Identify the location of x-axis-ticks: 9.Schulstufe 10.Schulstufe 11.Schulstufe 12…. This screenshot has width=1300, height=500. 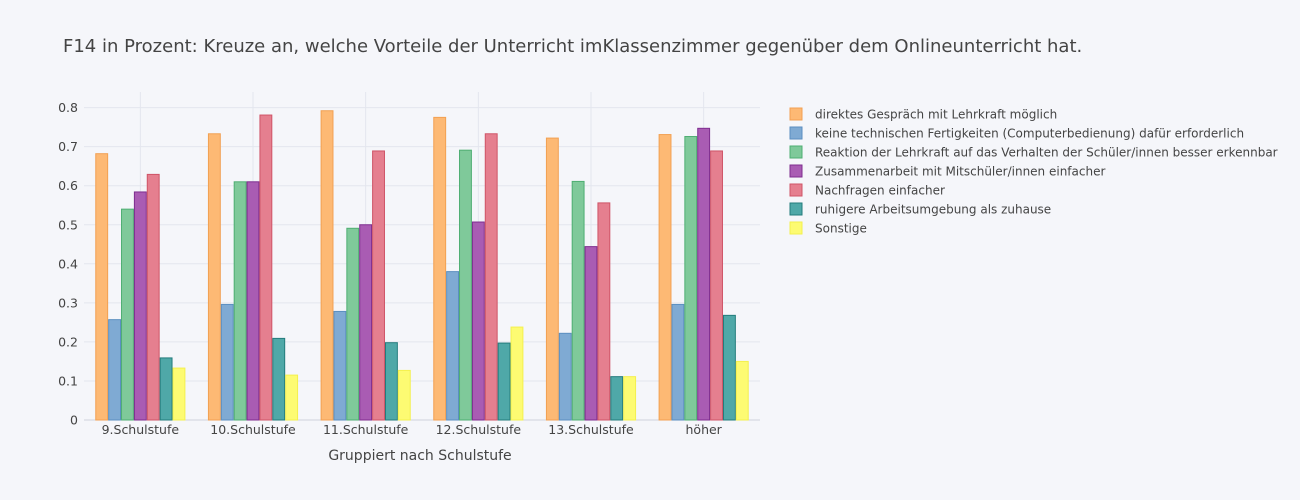
(412, 429).